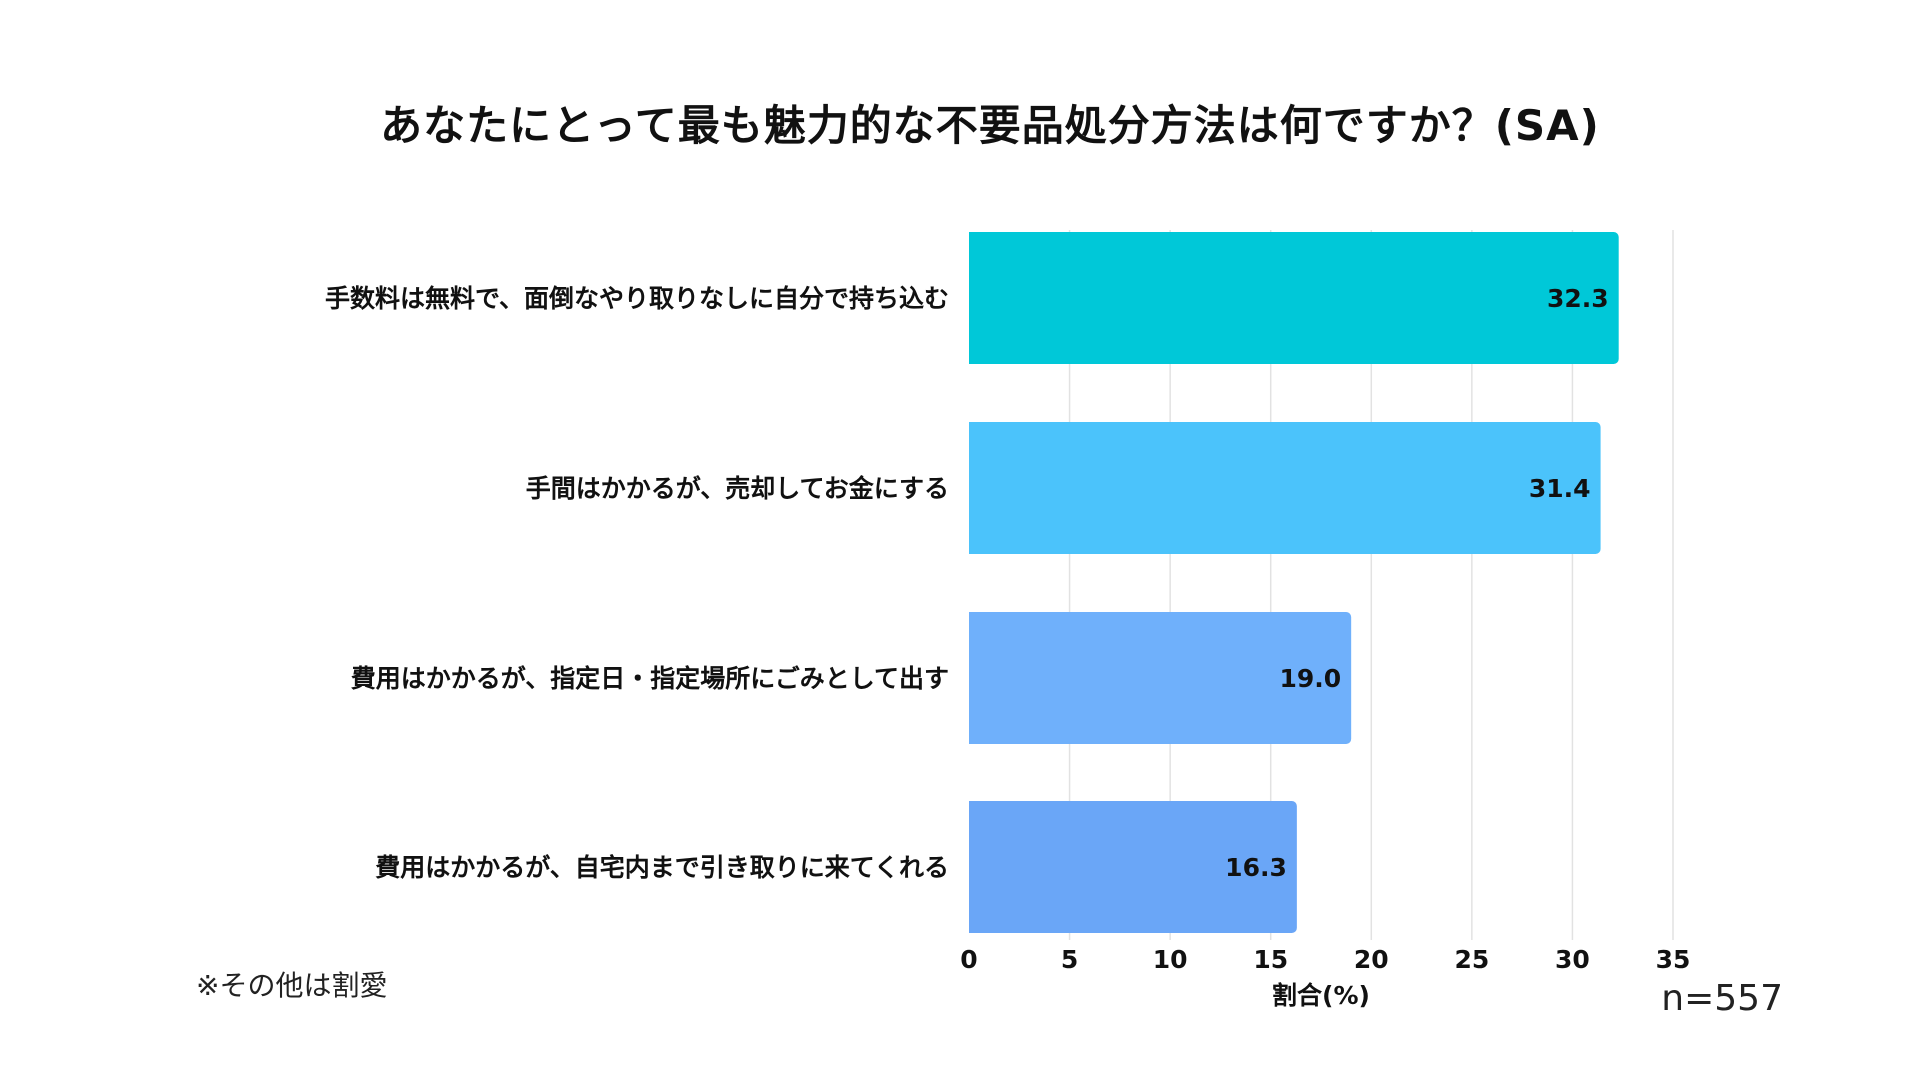  Describe the element at coordinates (1325, 959) in the screenshot. I see `x-axis-ticks: 0 5 10 15 20 25 30 35` at that location.